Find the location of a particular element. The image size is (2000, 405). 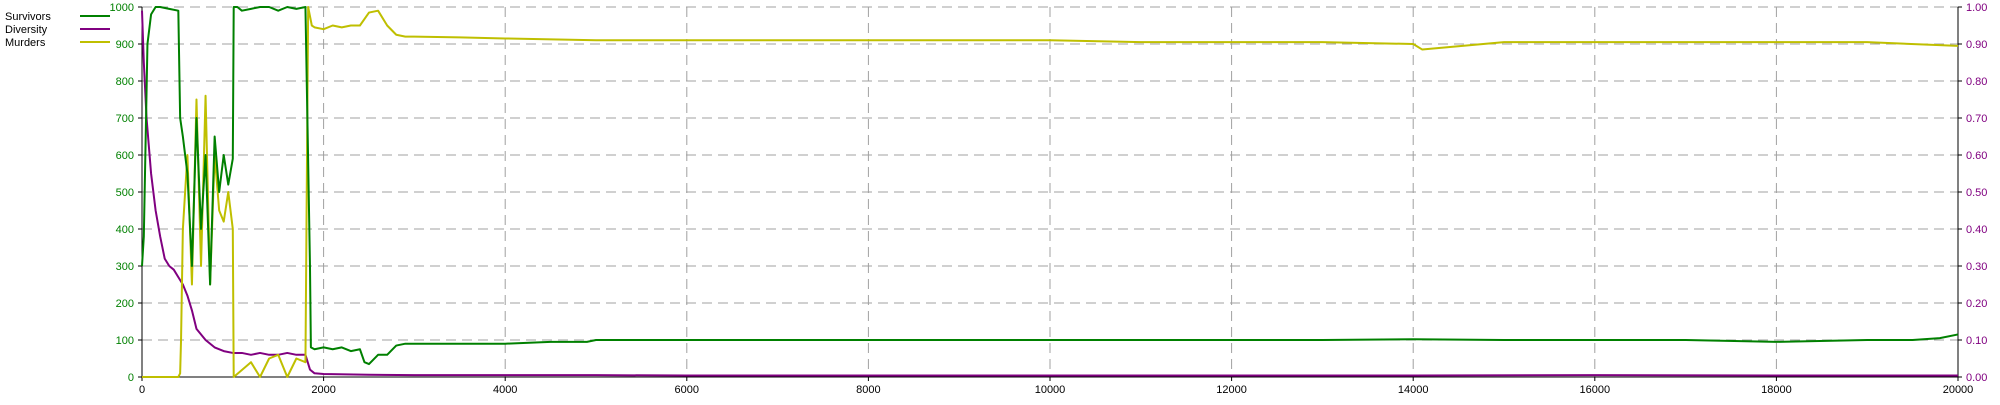

y-left-tick-label: 0 is located at coordinates (131, 378).